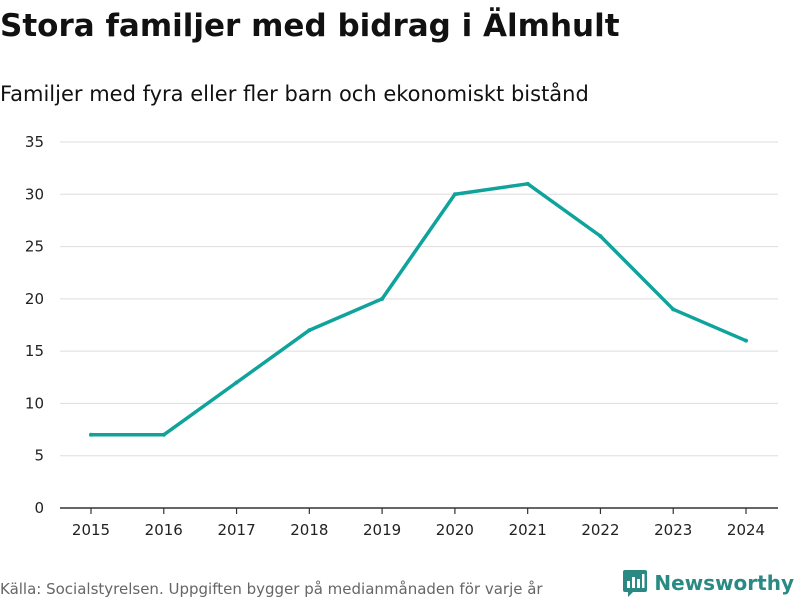 The width and height of the screenshot is (800, 600). What do you see at coordinates (673, 530) in the screenshot?
I see `x-tick-label: 2023` at bounding box center [673, 530].